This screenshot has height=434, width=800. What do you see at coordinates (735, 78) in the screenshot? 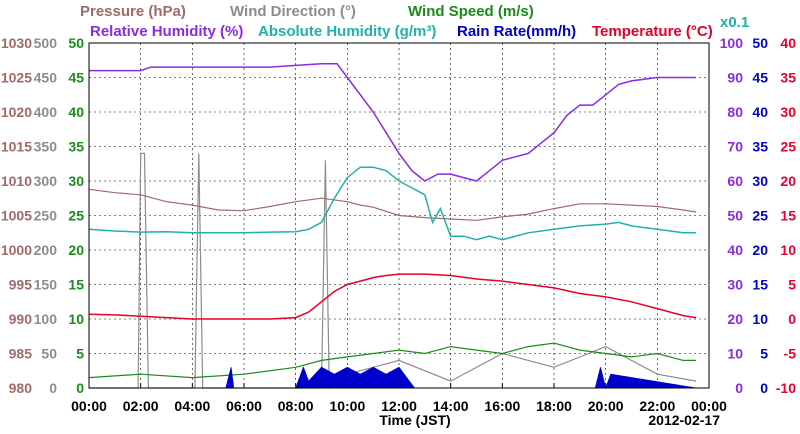
I see `tick-label-relative-humidity: 90` at bounding box center [735, 78].